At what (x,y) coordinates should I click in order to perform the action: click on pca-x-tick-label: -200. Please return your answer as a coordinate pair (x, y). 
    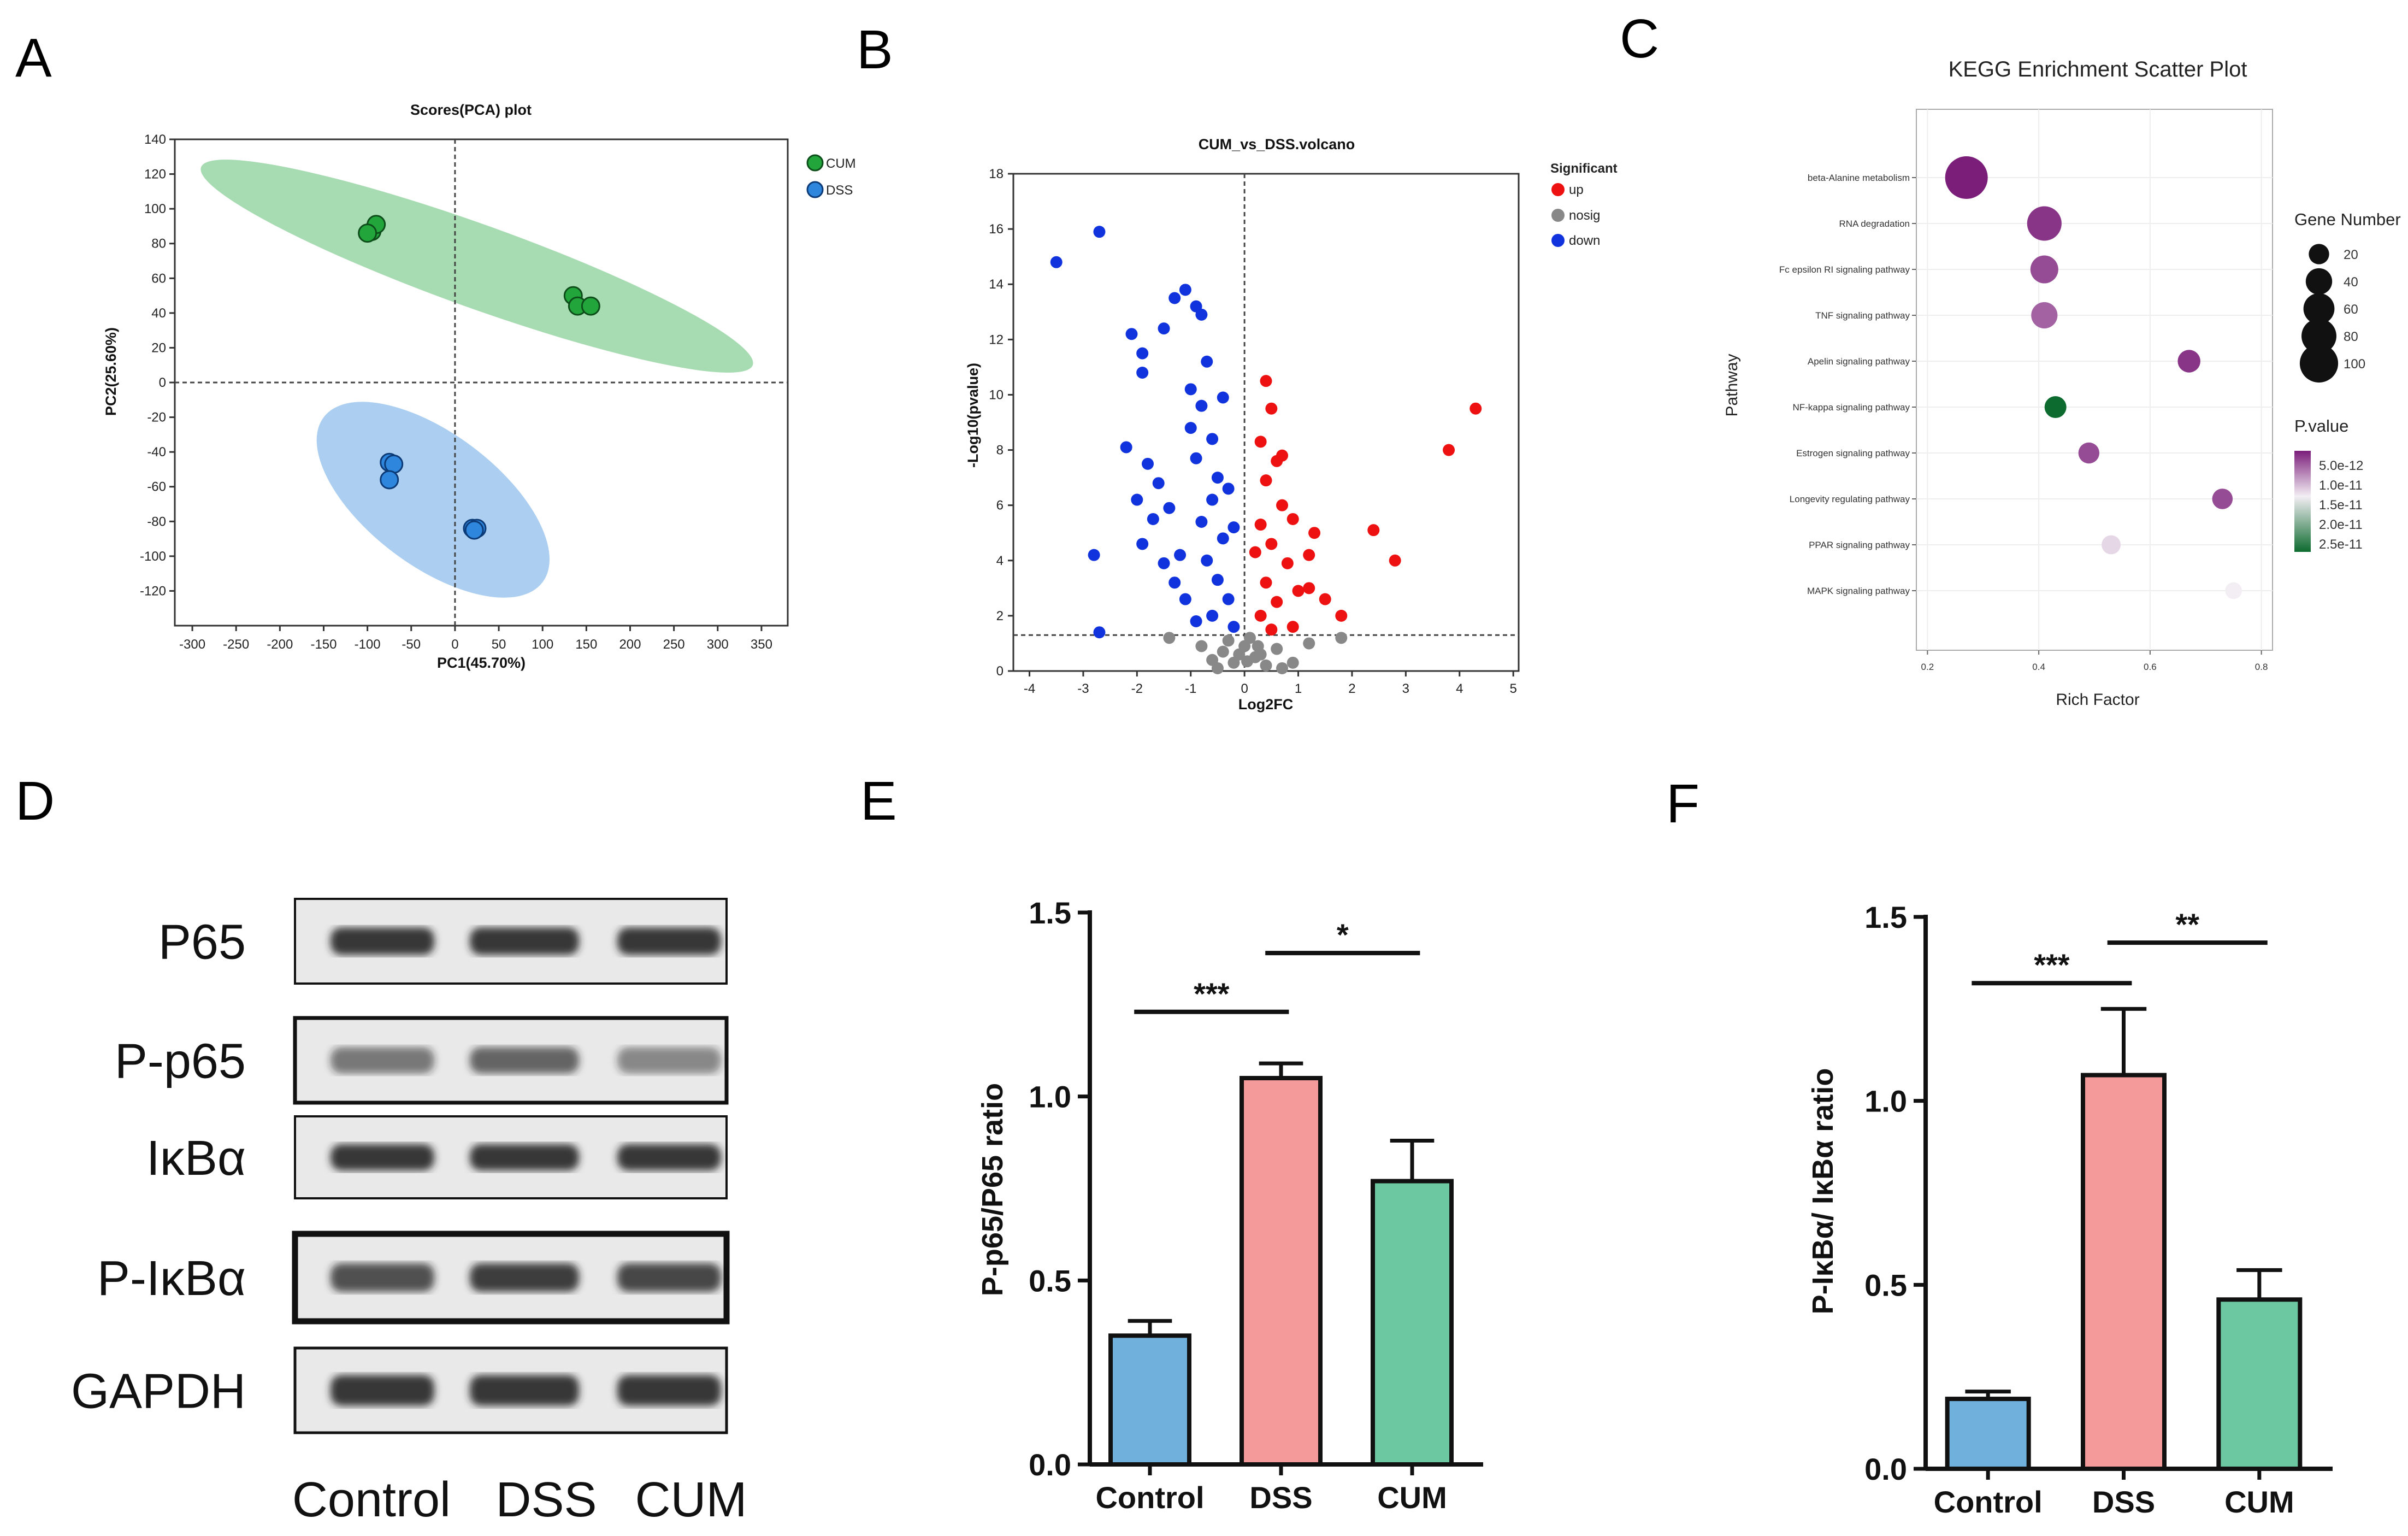
    Looking at the image, I should click on (280, 644).